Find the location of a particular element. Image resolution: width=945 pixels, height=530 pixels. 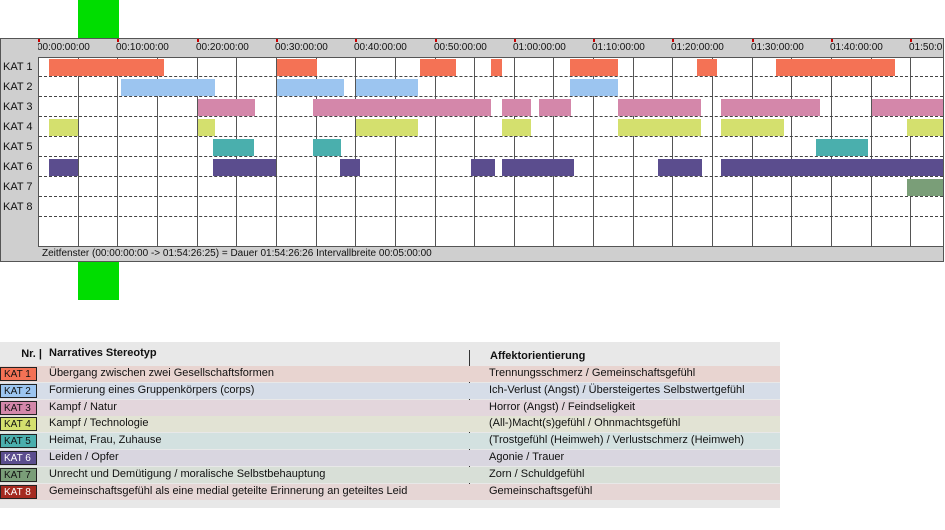

legend-header-affect: Affektorientierung is located at coordinates (538, 356).